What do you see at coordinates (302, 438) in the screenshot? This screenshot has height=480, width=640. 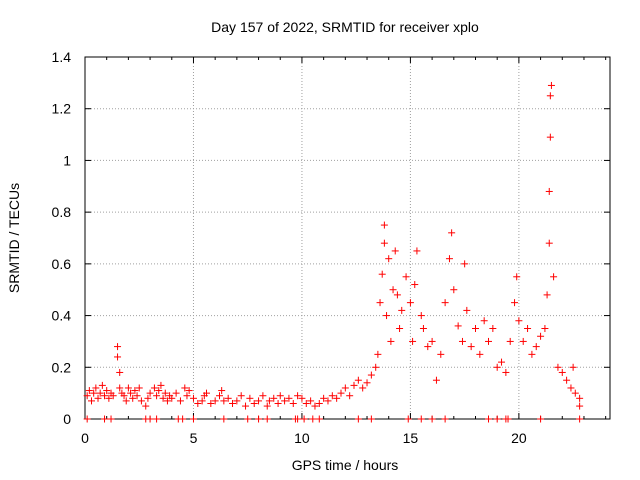 I see `x-tick-label: 10` at bounding box center [302, 438].